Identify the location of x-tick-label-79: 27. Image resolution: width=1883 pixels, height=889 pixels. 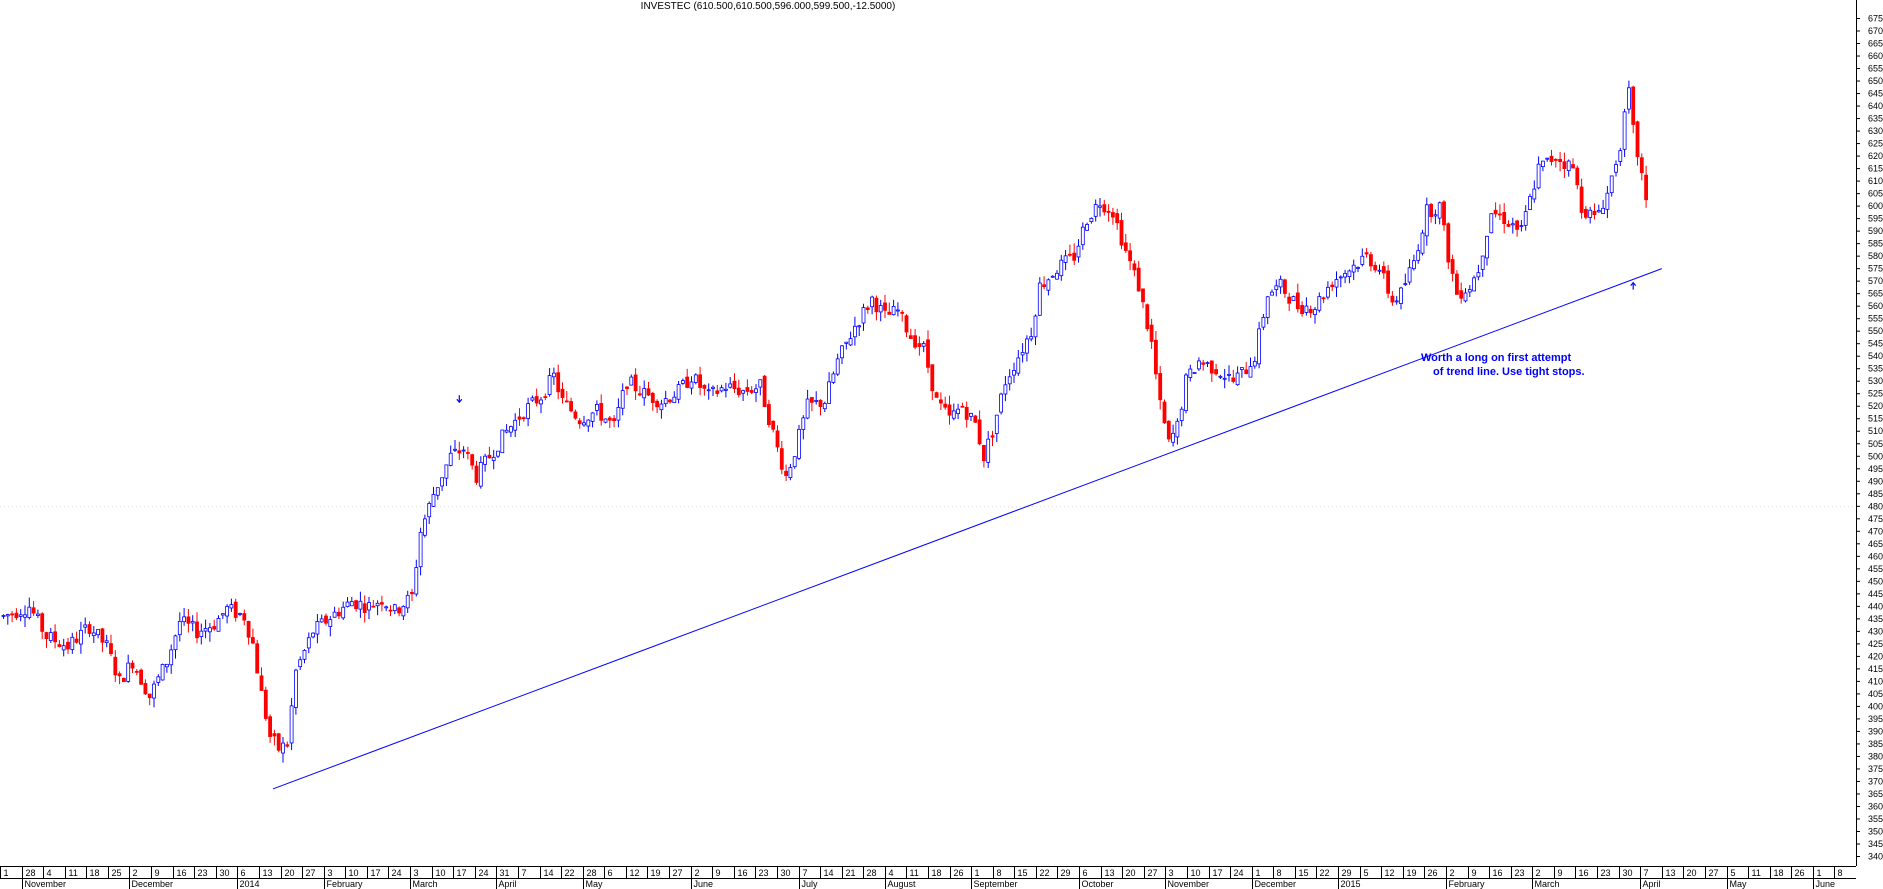
(1714, 873).